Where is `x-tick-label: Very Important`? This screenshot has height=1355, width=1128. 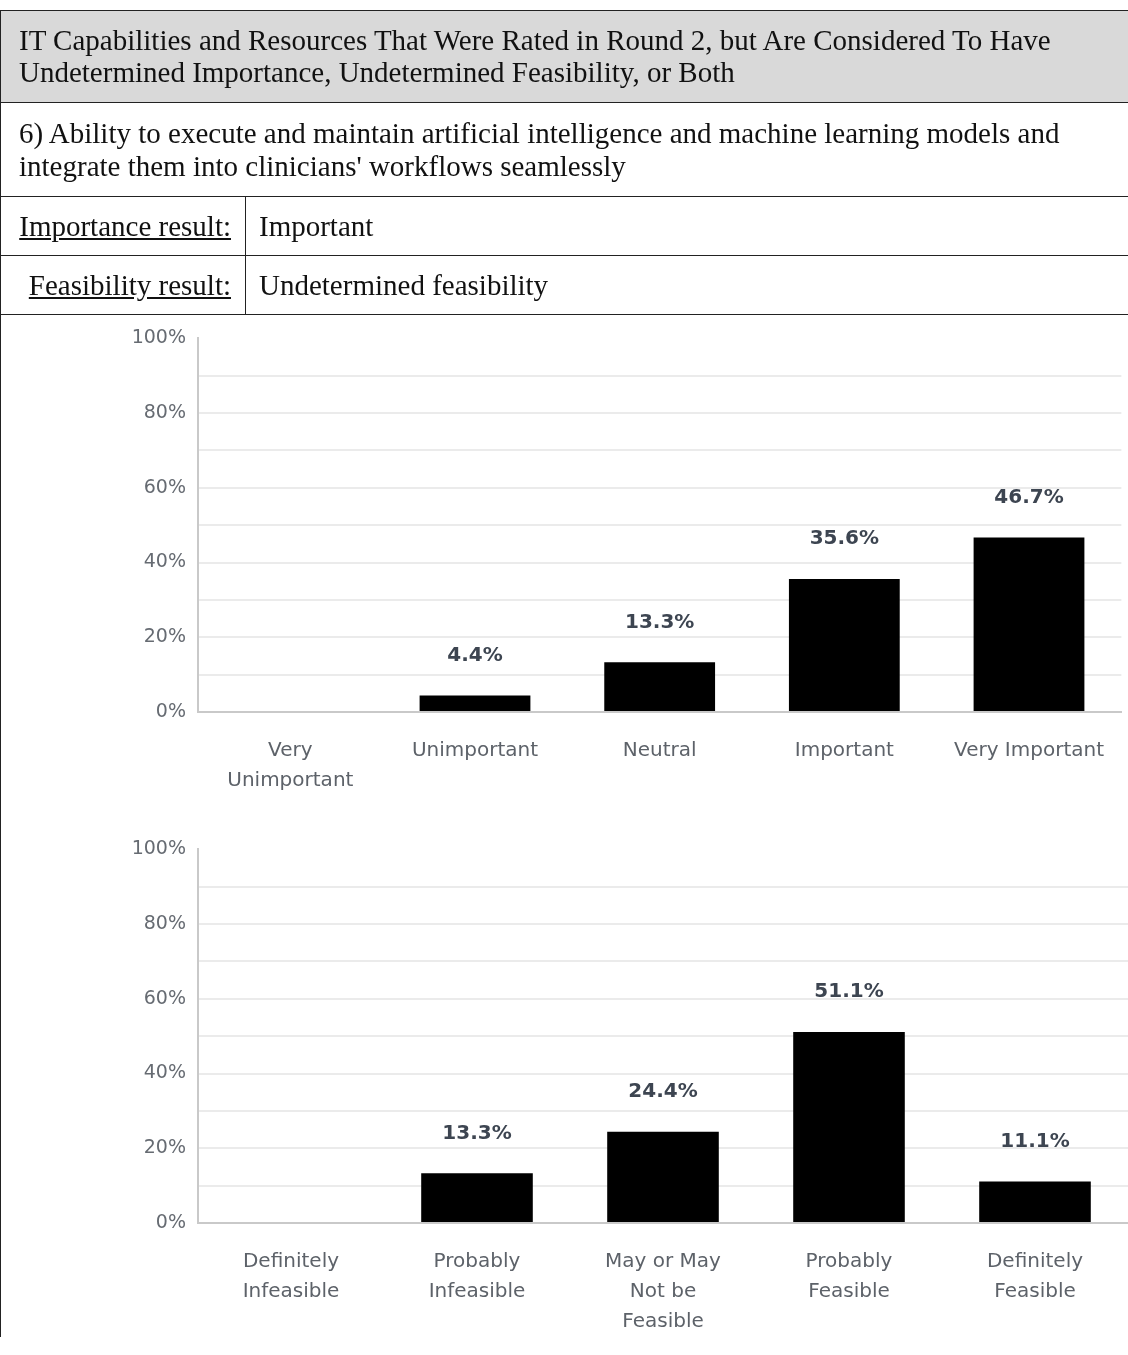 x-tick-label: Very Important is located at coordinates (1029, 749).